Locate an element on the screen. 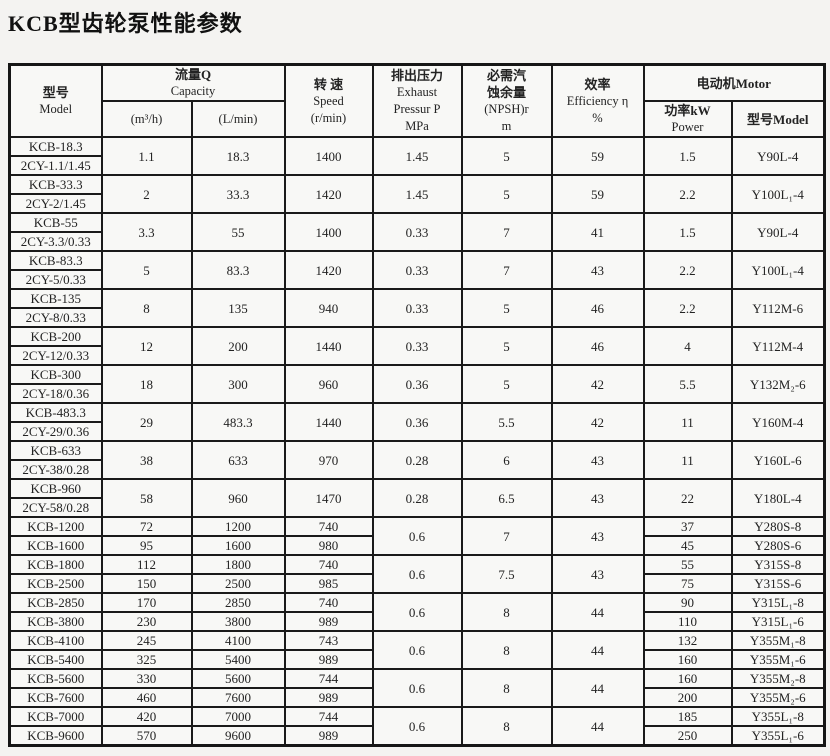 This screenshot has width=830, height=756. cell-speed: 989 is located at coordinates (328, 697).